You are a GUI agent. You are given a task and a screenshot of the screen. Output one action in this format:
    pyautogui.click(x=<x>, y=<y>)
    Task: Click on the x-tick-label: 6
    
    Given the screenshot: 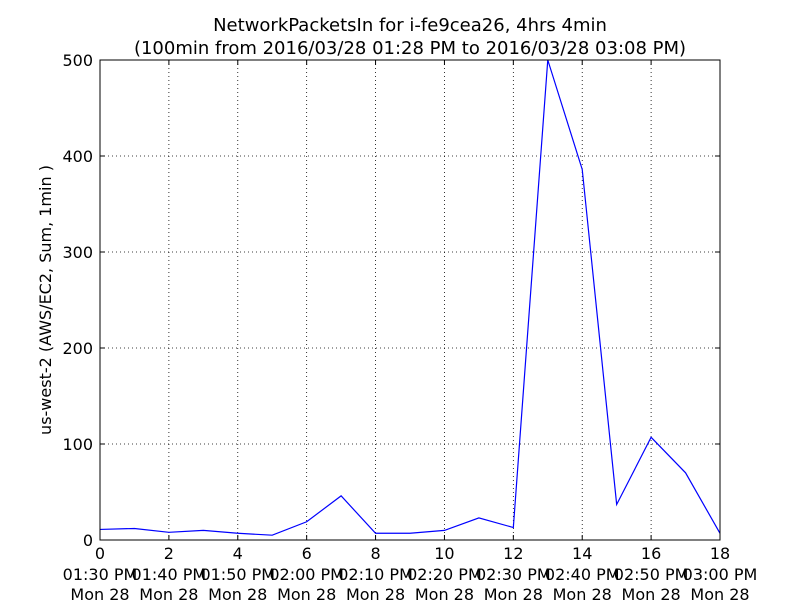 What is the action you would take?
    pyautogui.click(x=307, y=553)
    